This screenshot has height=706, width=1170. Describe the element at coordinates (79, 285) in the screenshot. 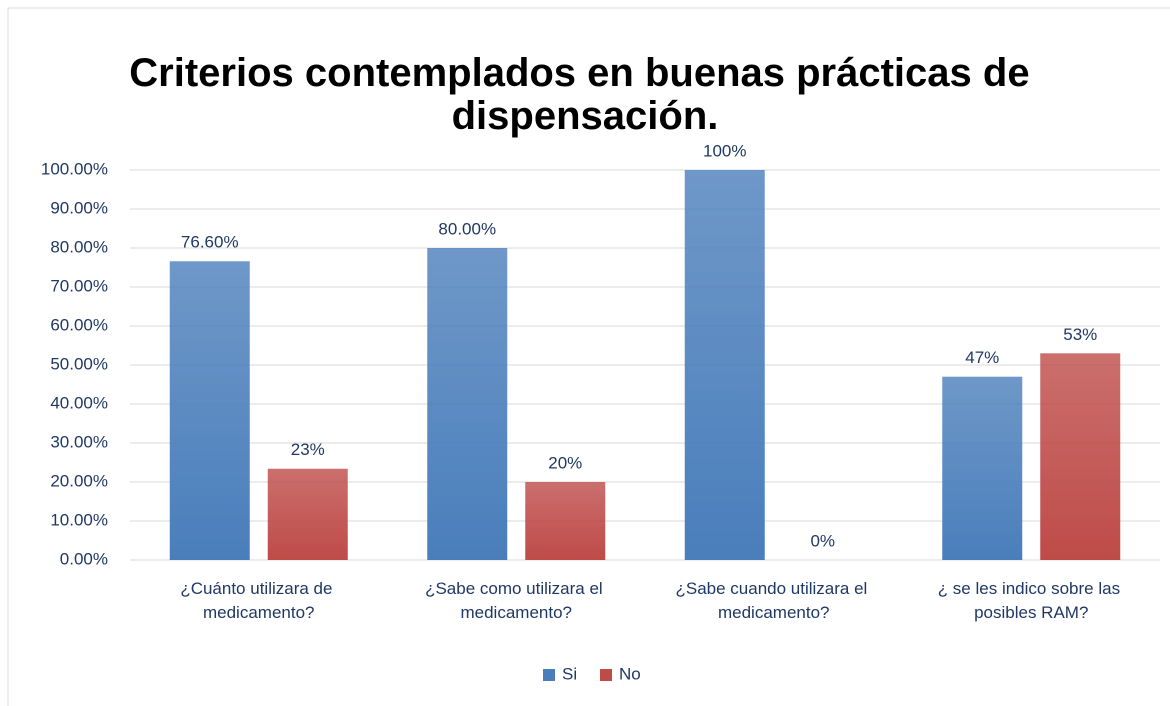

I see `y-tick-label: 70.00%` at that location.